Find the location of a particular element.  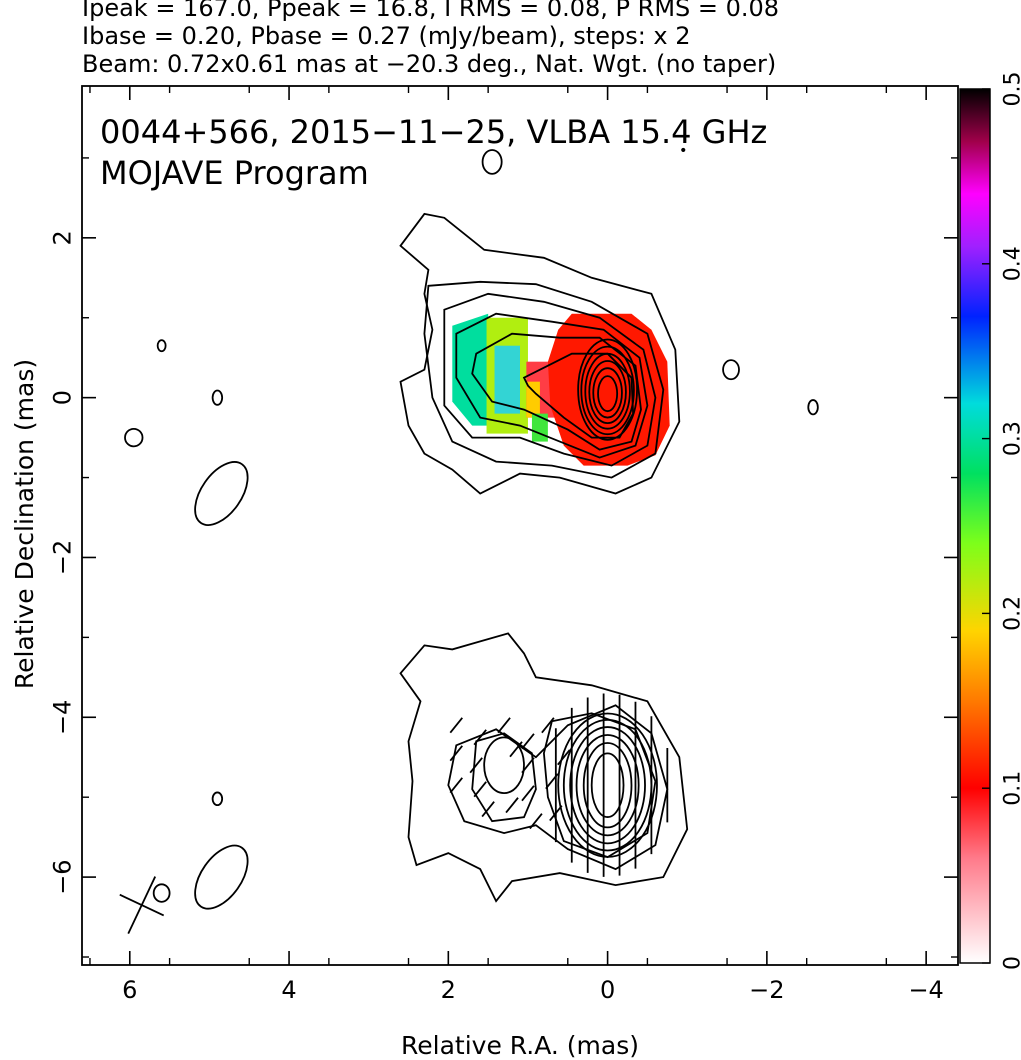

y-tick-label: −4 is located at coordinates (62, 717).